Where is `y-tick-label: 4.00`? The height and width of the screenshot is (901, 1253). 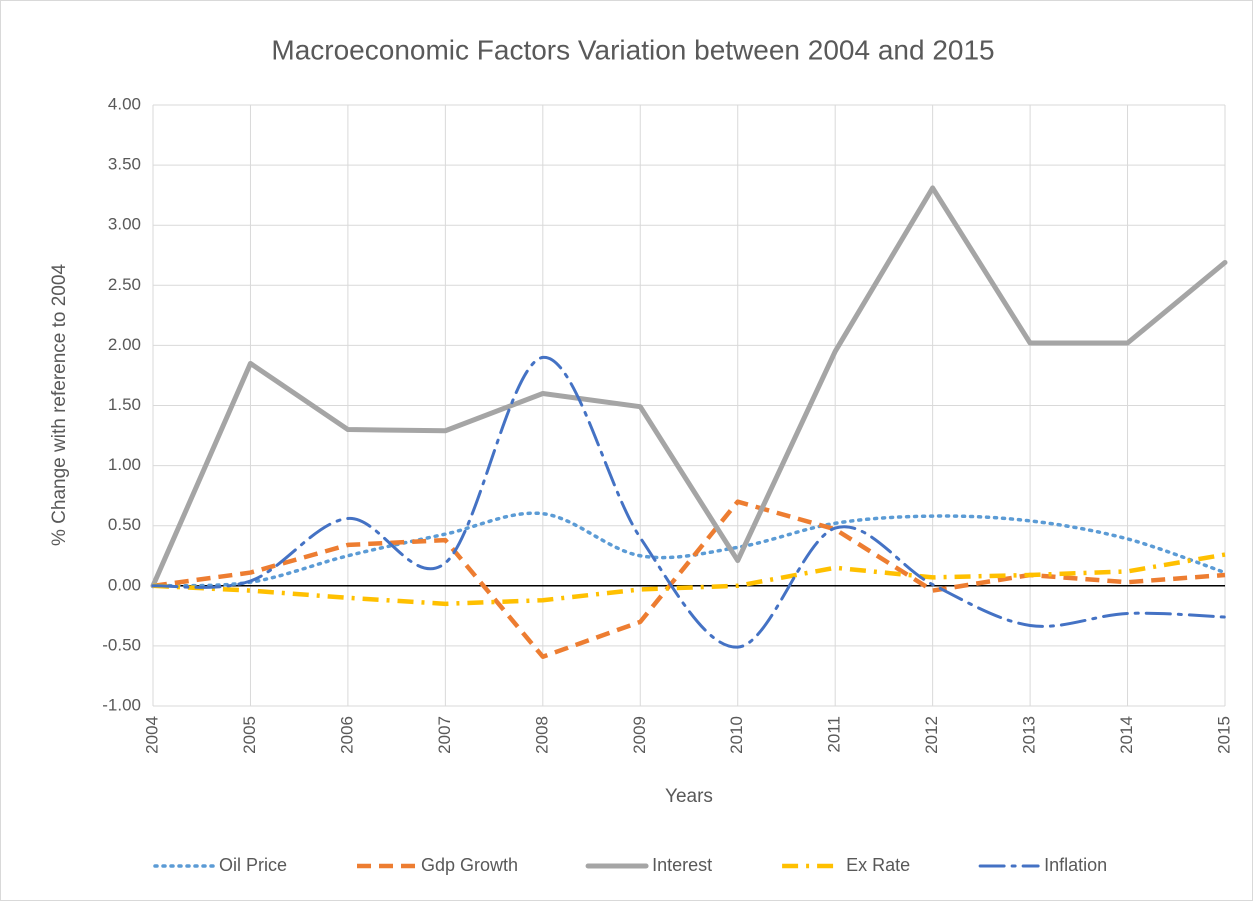
y-tick-label: 4.00 is located at coordinates (124, 103).